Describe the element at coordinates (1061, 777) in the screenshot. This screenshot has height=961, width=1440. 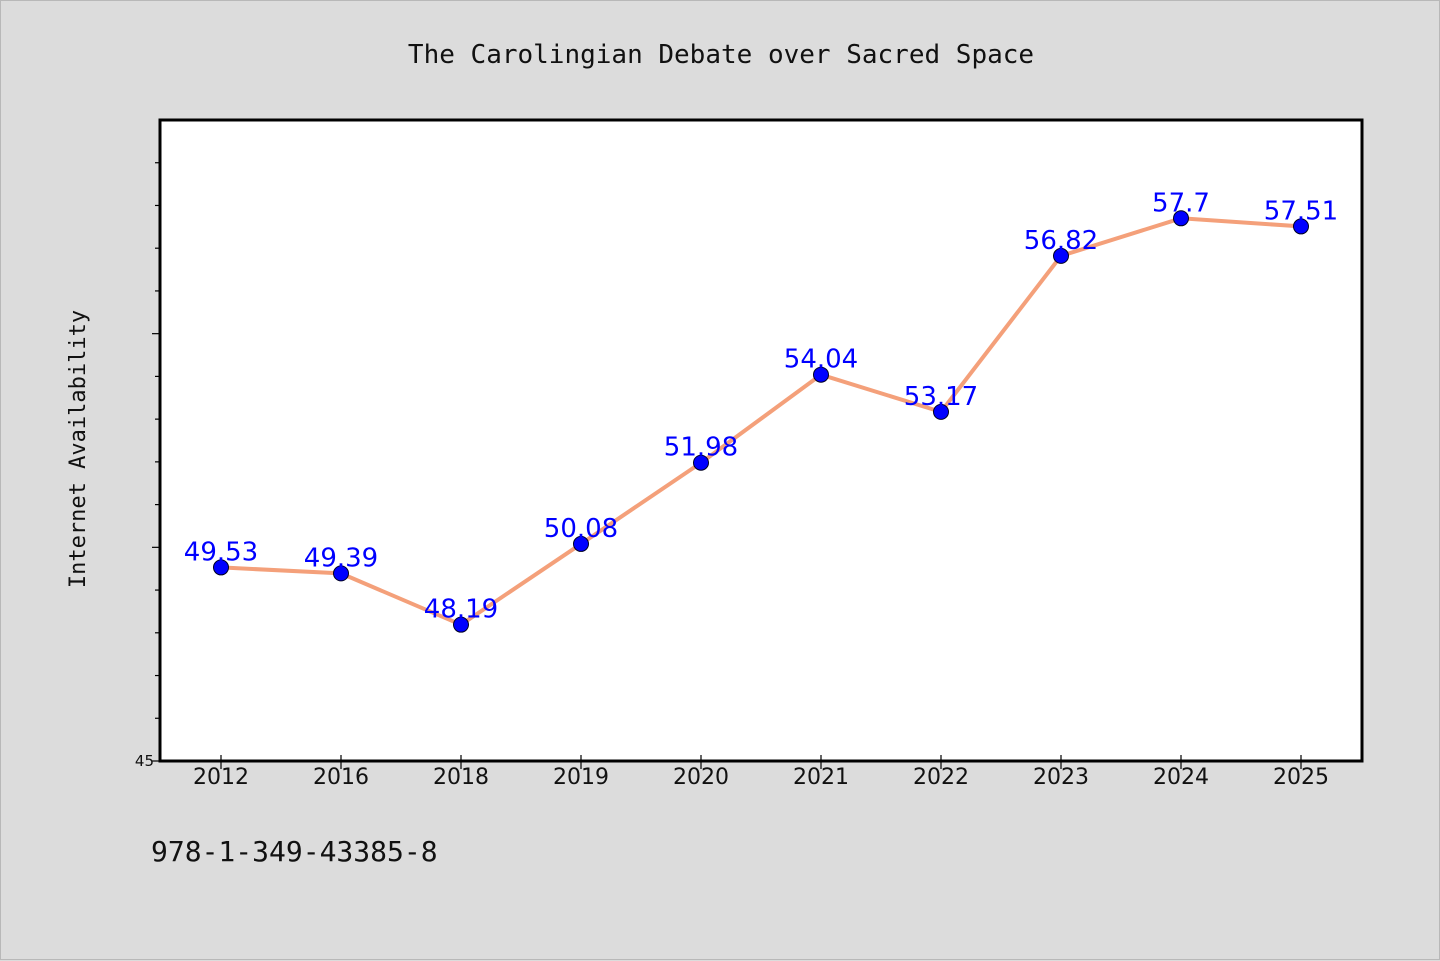
I see `x-tick-label: 2023` at that location.